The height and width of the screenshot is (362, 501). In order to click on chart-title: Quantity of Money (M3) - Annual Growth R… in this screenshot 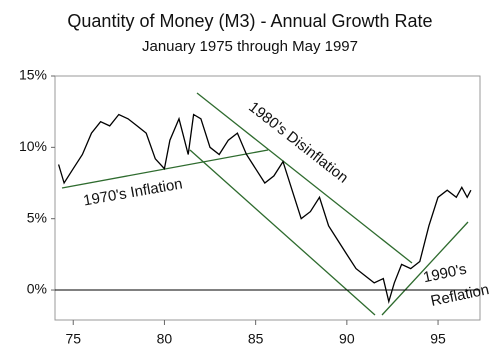, I will do `click(249, 21)`.